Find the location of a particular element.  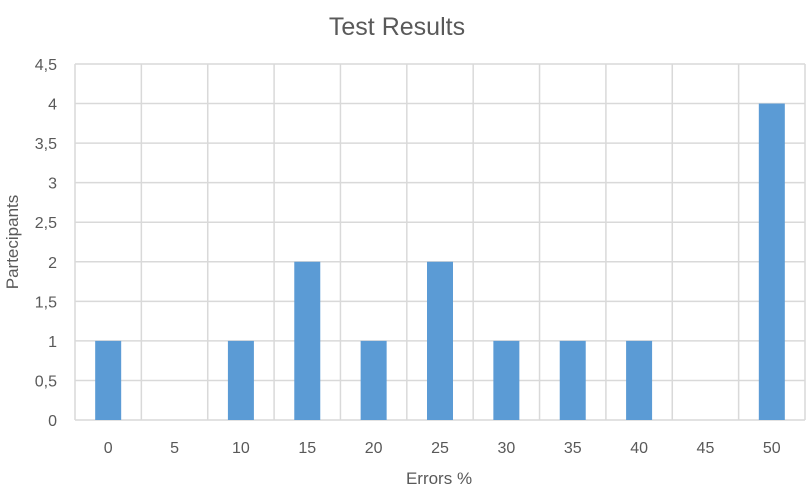

y-tick-label: 4 is located at coordinates (52, 105).